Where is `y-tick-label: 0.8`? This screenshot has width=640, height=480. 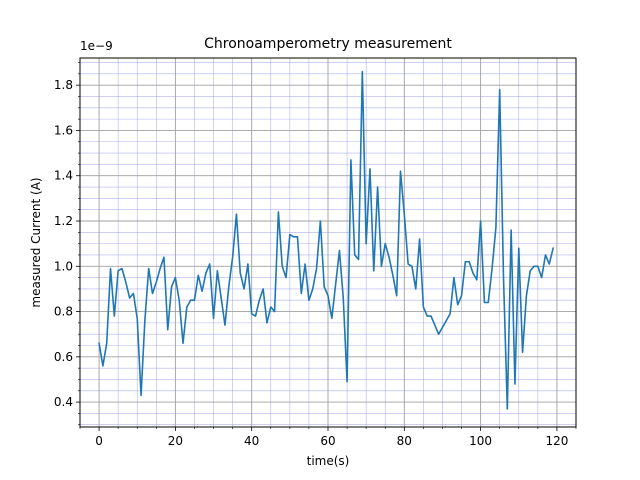
y-tick-label: 0.8 is located at coordinates (63, 312).